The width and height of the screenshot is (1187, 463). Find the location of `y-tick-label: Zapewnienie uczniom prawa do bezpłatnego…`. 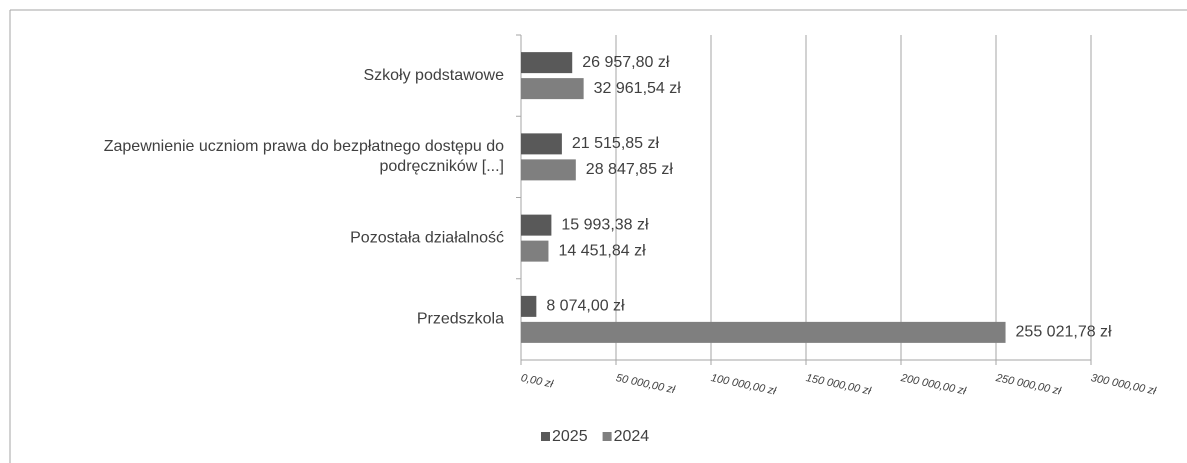

y-tick-label: Zapewnienie uczniom prawa do bezpłatnego… is located at coordinates (304, 156).